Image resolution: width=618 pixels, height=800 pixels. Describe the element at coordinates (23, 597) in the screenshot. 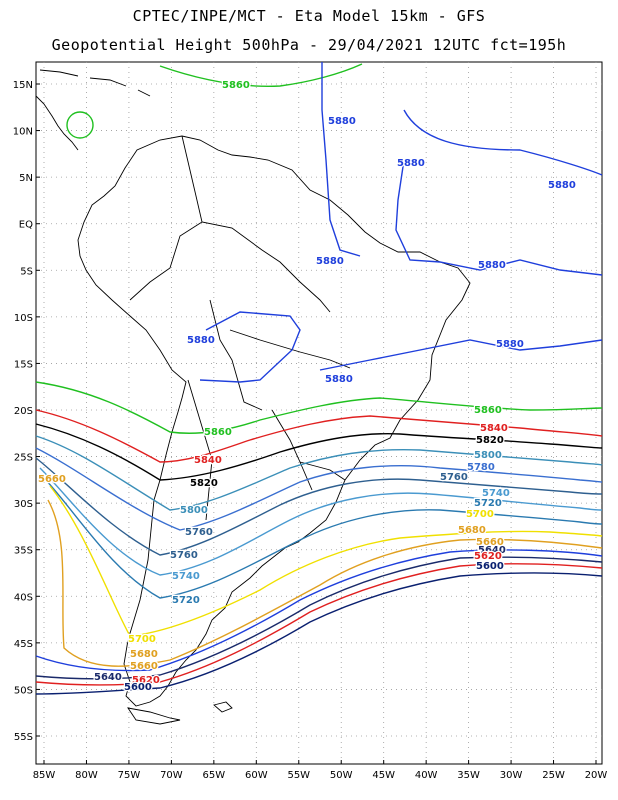

I see `lat-tick-label: 40S` at that location.